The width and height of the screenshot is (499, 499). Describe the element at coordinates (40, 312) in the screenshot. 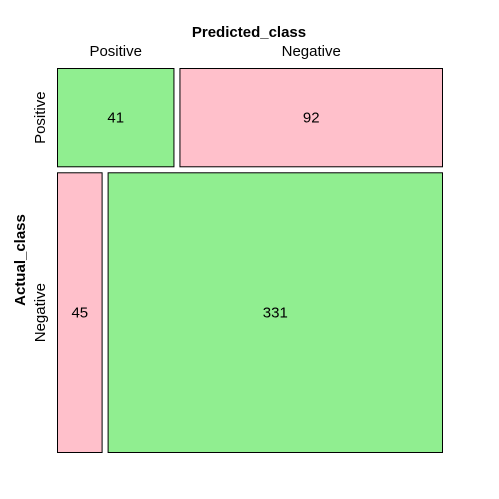

I see `row-tick-negative: Negative` at that location.